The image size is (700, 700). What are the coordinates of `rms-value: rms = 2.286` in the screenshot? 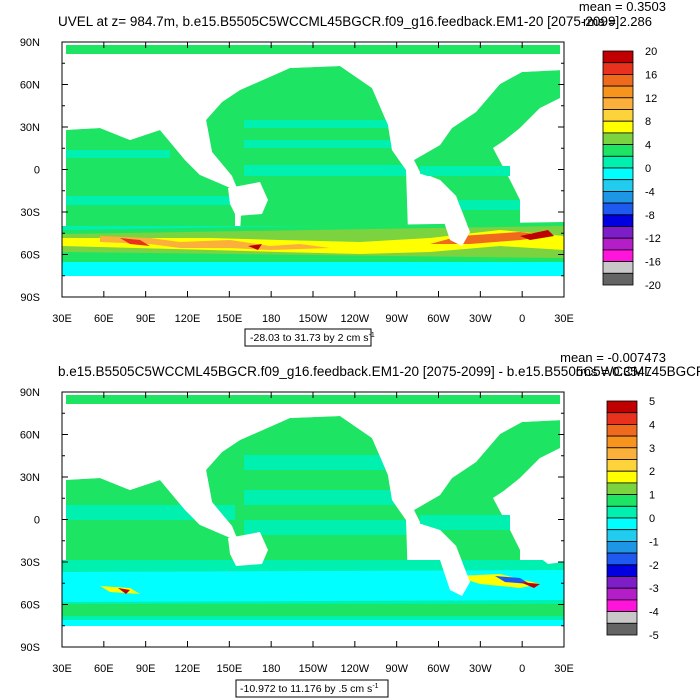 It's located at (617, 21).